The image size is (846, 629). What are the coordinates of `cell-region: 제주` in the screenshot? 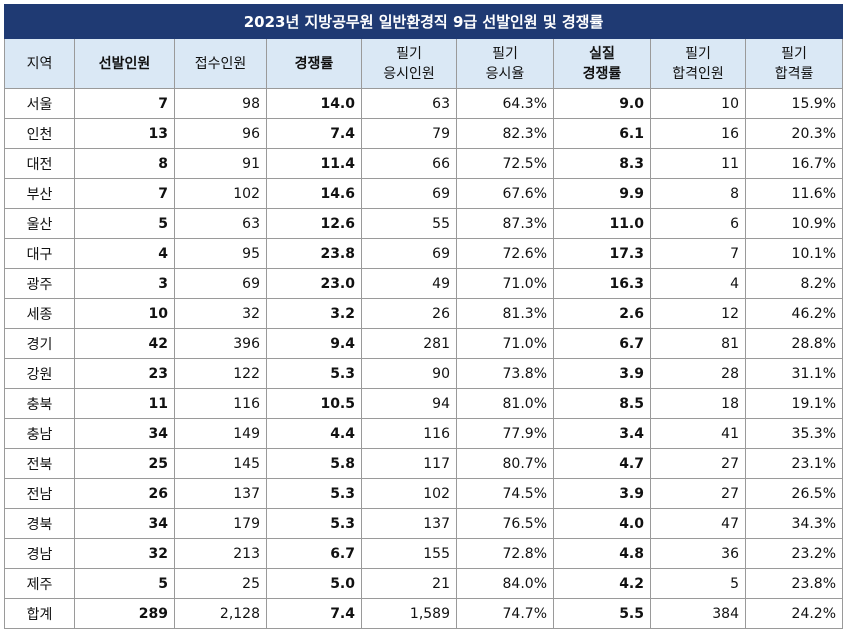 It's located at (39, 583).